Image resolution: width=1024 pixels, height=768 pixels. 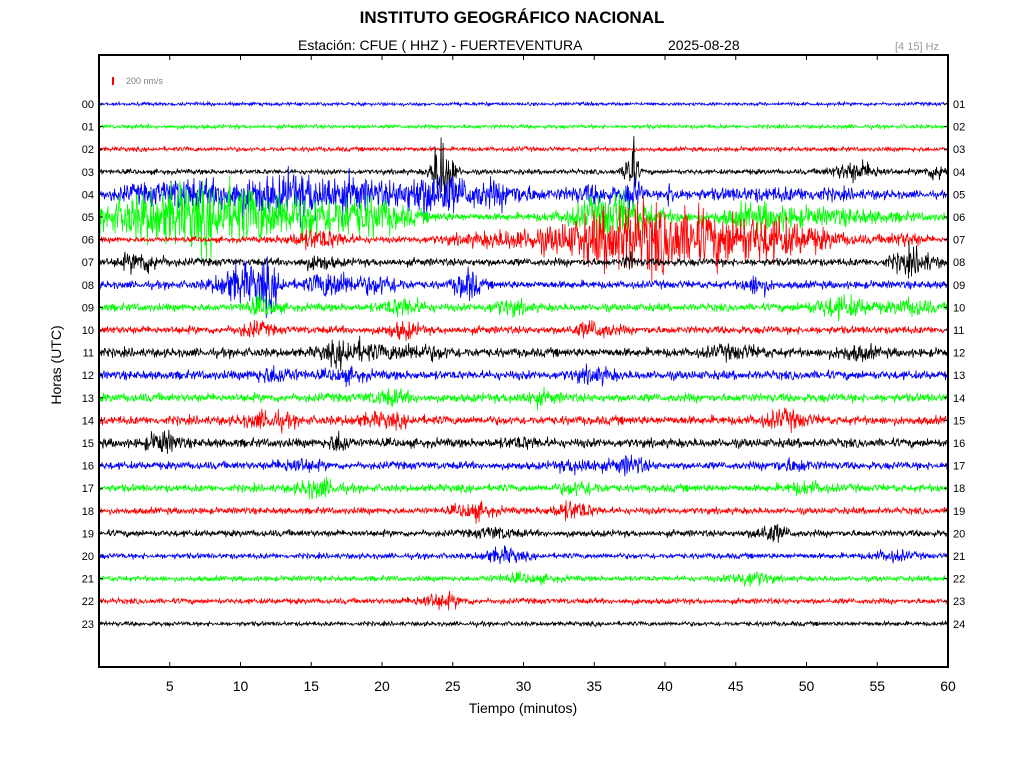 I want to click on date-label: 2025-08-28, so click(x=704, y=45).